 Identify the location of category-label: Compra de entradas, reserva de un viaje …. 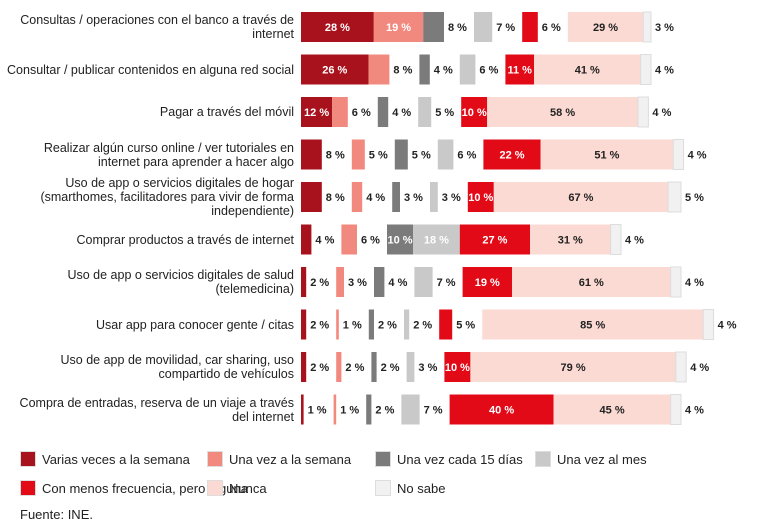
(156, 409).